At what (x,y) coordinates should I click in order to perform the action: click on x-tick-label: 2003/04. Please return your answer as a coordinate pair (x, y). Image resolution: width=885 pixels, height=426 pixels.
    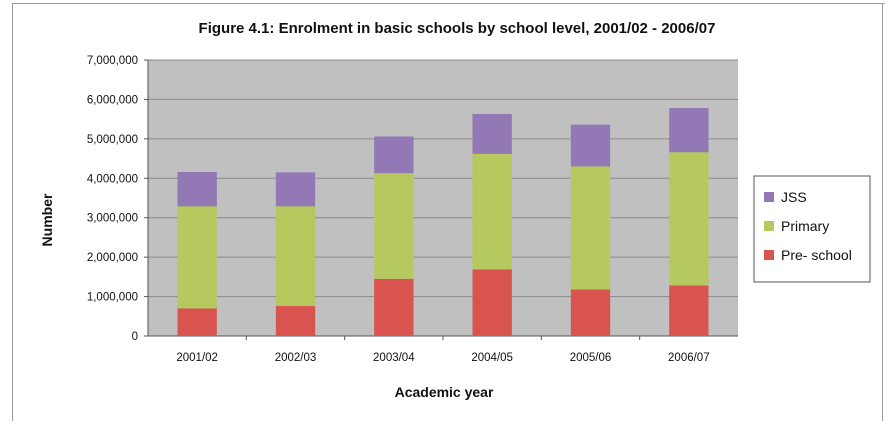
    Looking at the image, I should click on (394, 358).